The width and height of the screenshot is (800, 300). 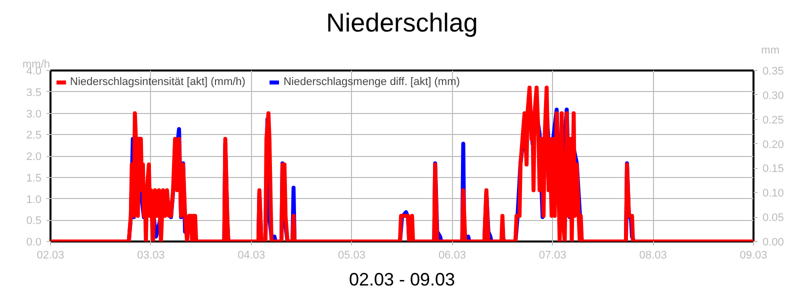 I want to click on y2-tick-label: 0.25, so click(x=773, y=120).